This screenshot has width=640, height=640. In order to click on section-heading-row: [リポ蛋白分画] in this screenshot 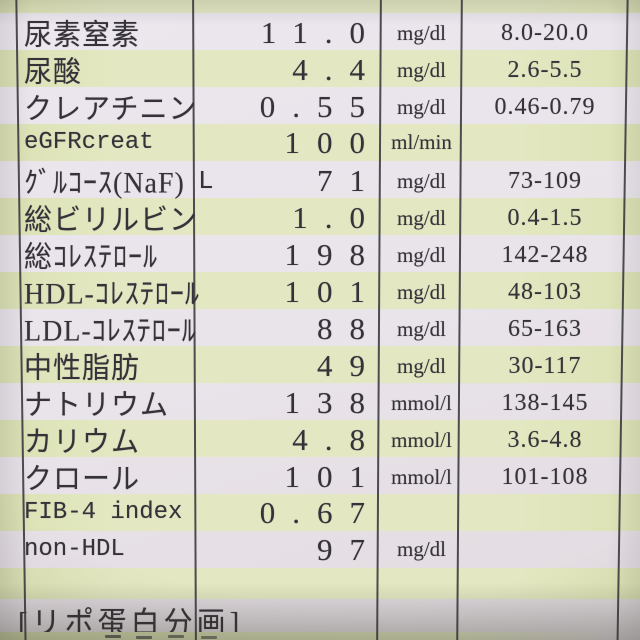, I will do `click(320, 619)`.